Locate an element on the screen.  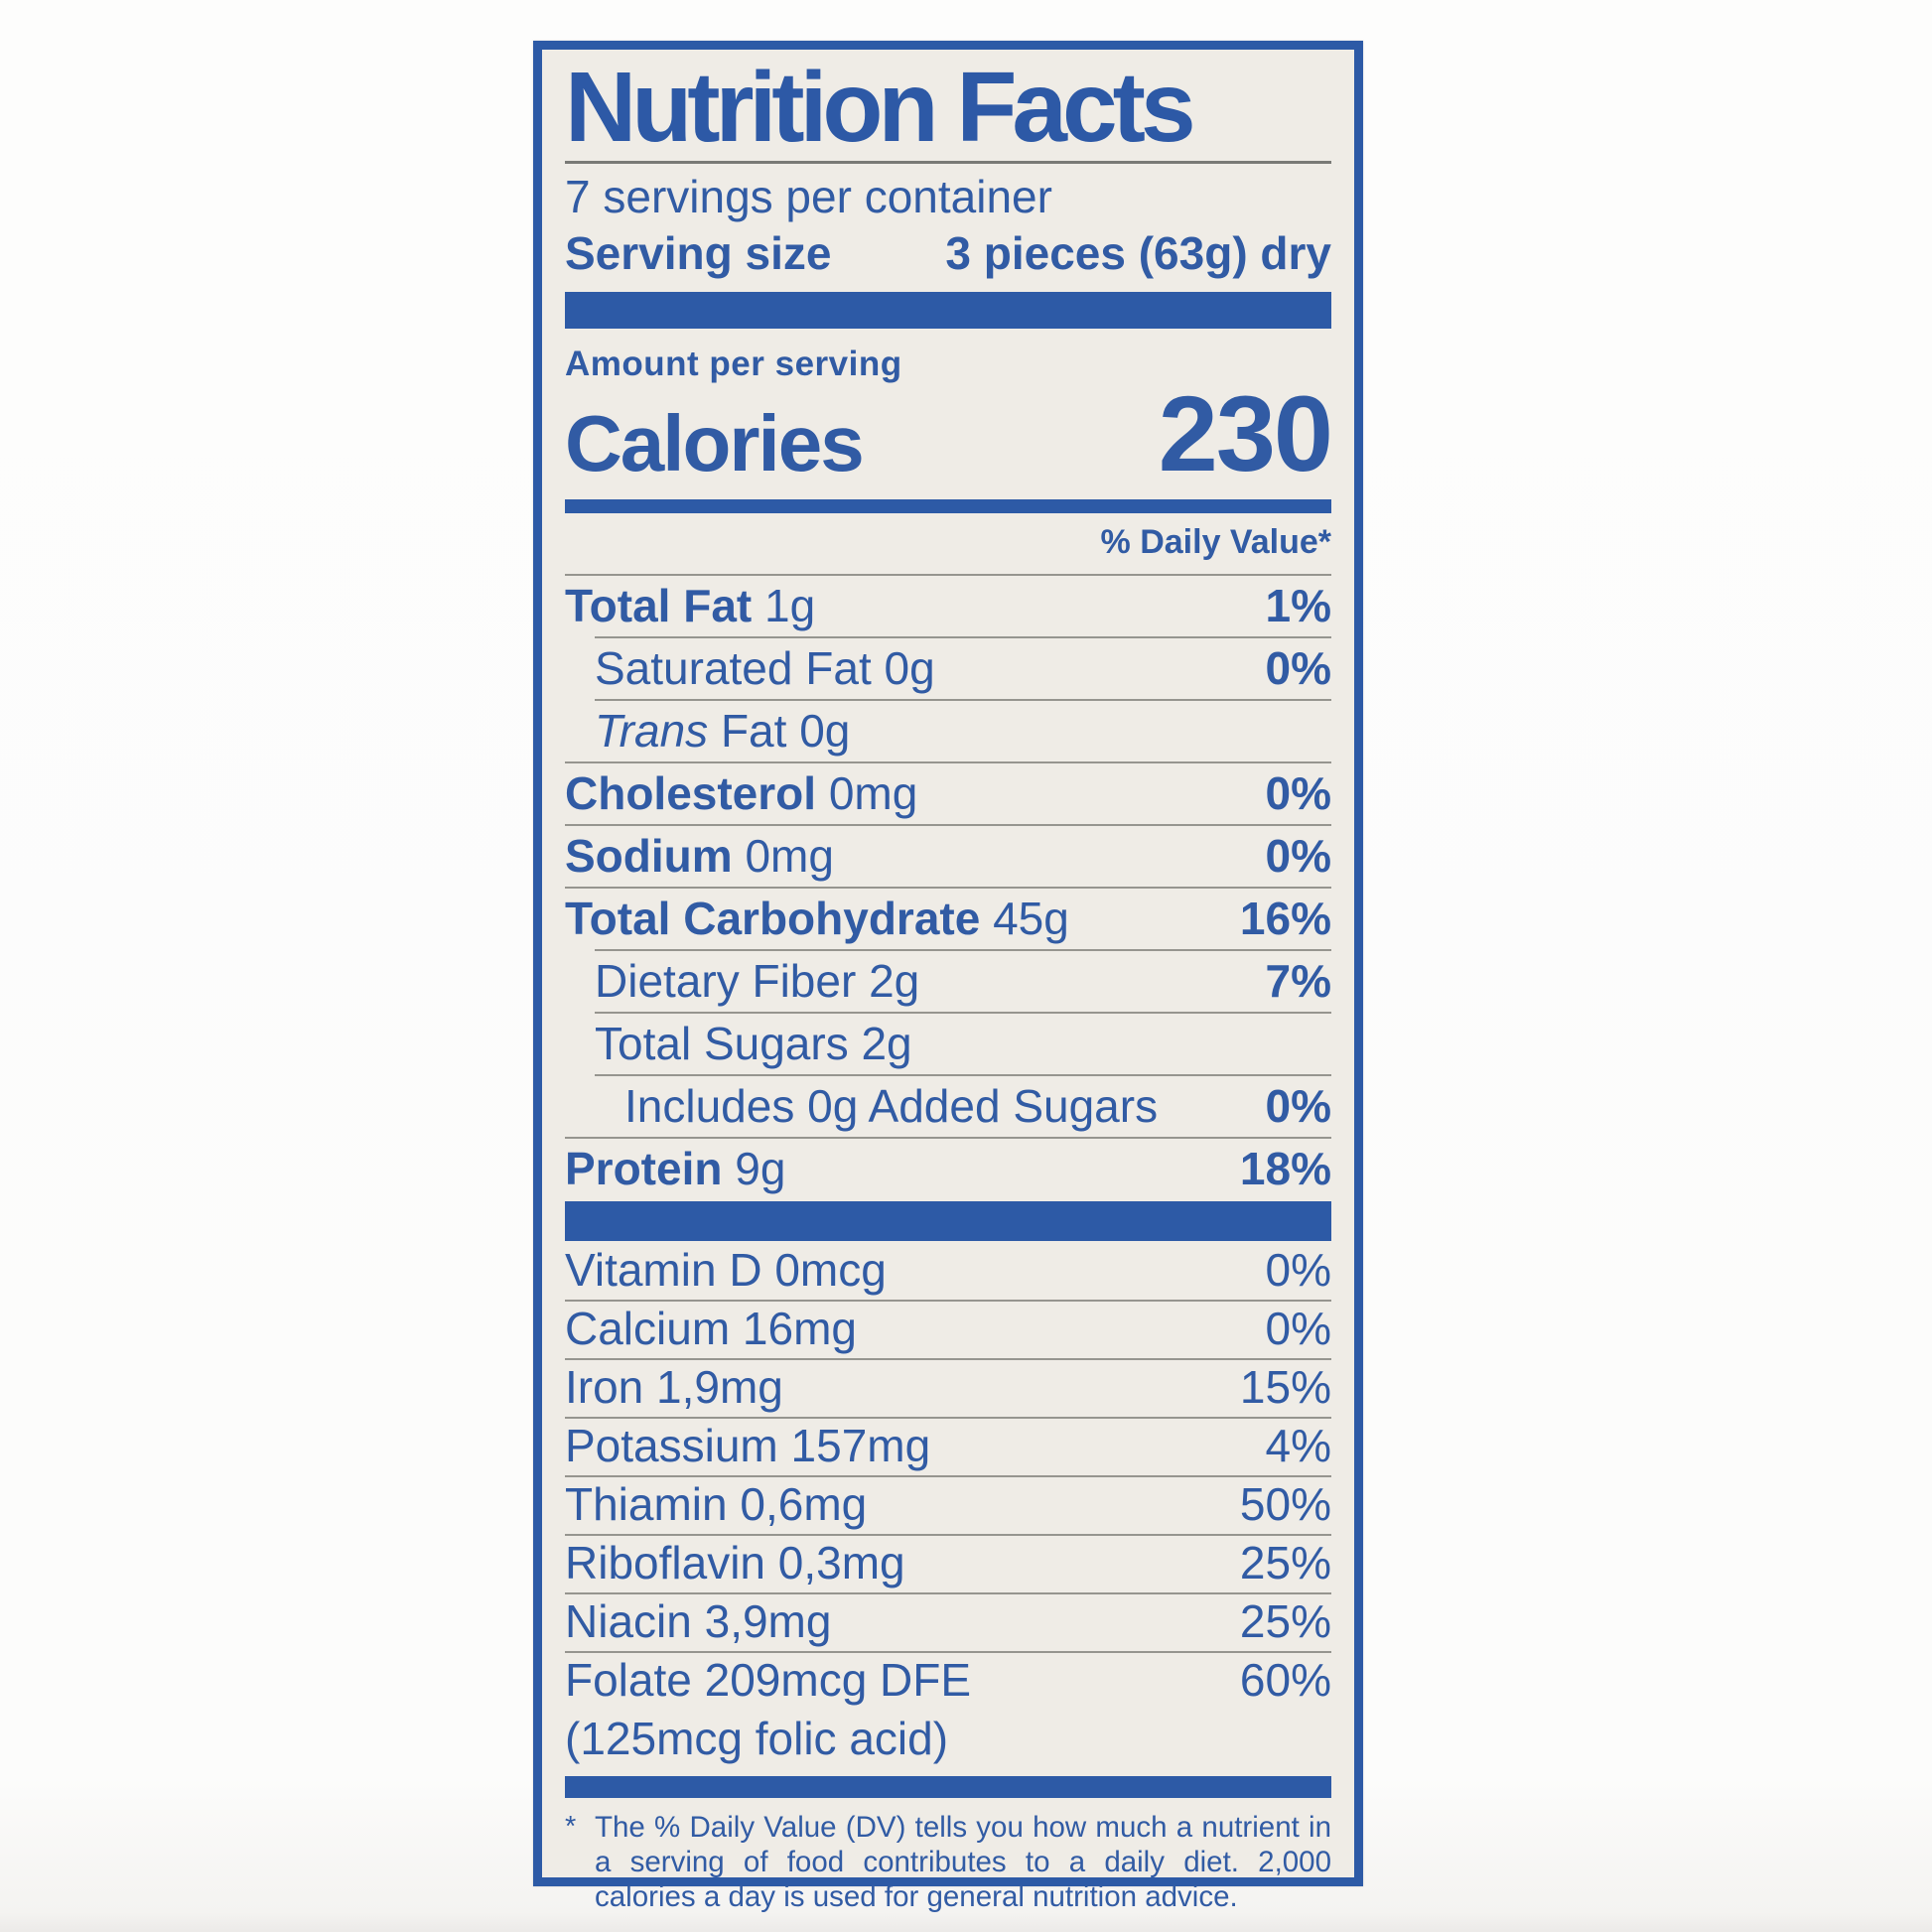
daily-value-percent: 7% is located at coordinates (1298, 981).